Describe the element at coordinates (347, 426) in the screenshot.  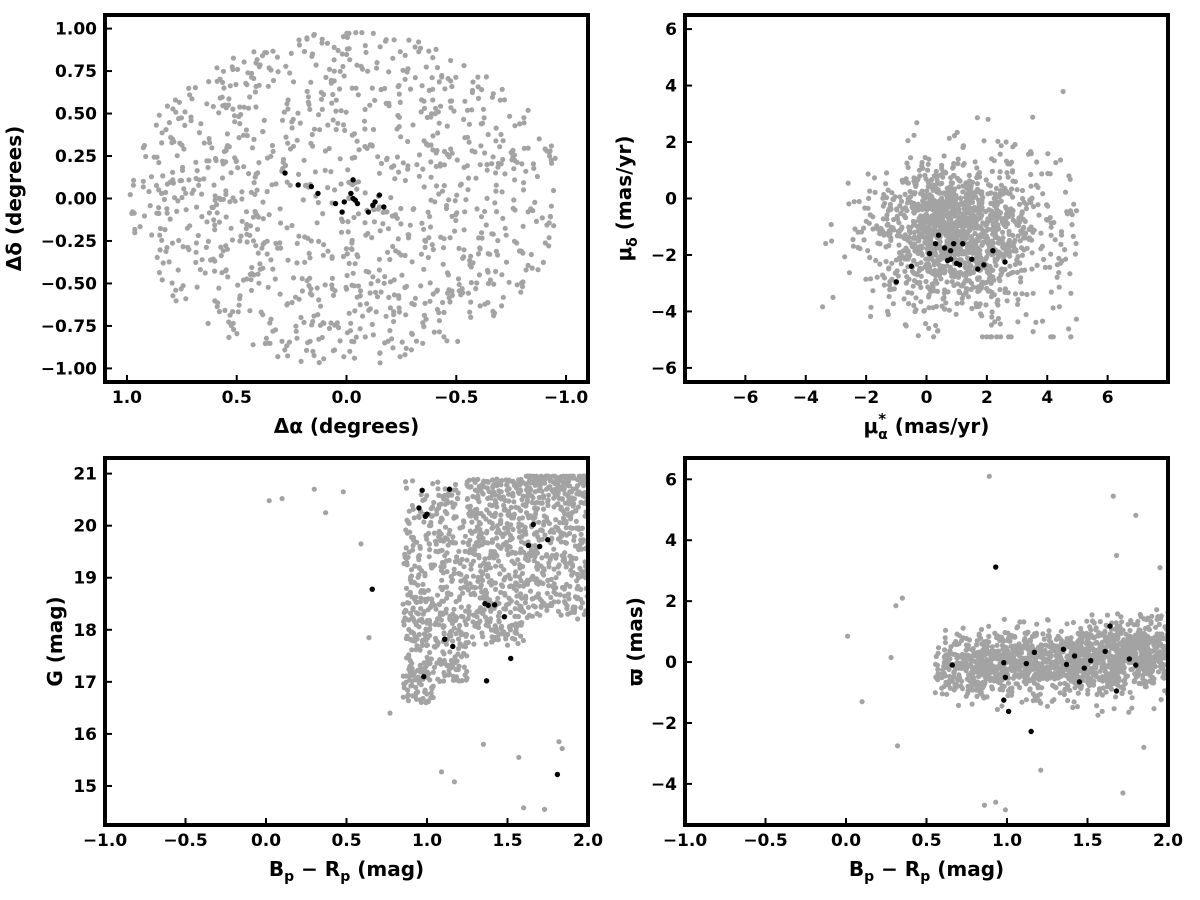
I see `x-axis-label: Δα (degrees)` at that location.